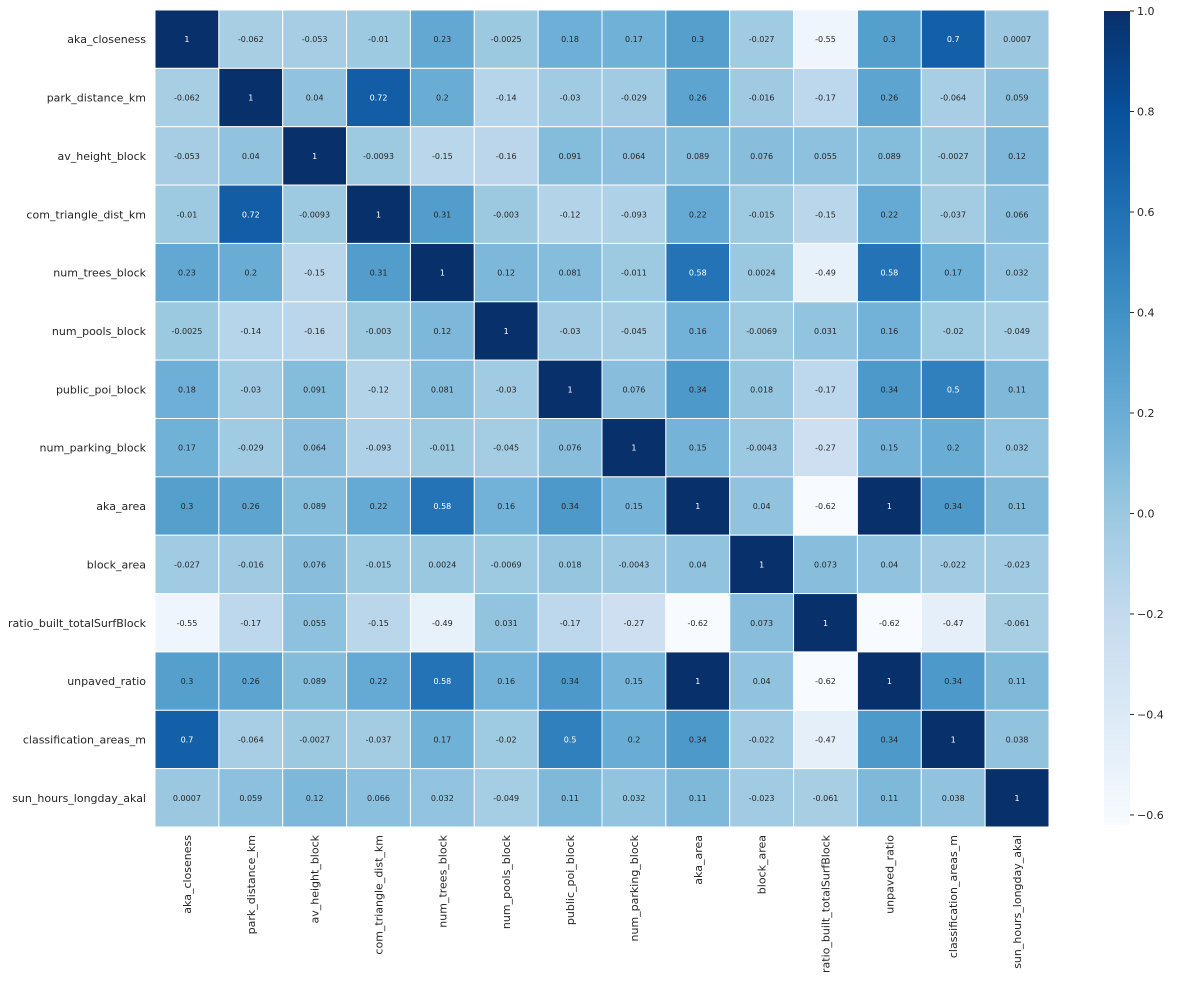  I want to click on cell-value-label: 0.5, so click(953, 389).